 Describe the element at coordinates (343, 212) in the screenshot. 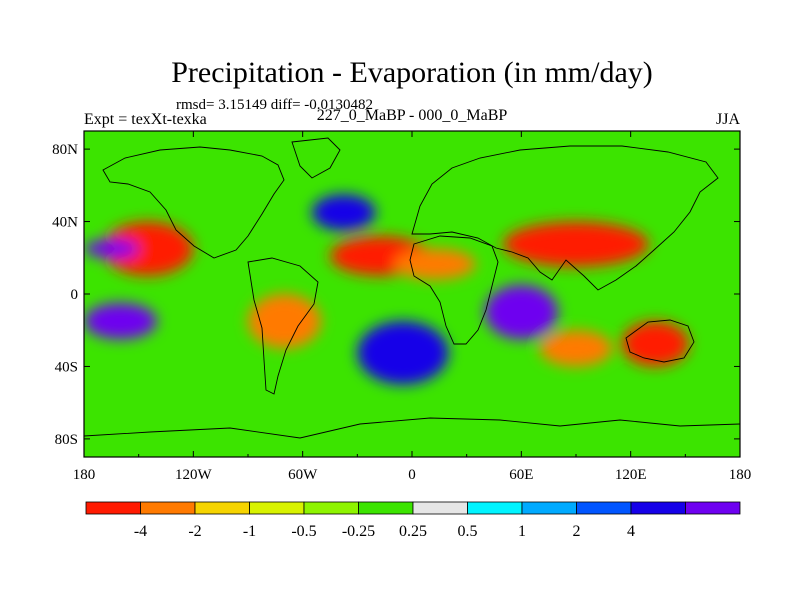

I see `region-north-america-wet` at that location.